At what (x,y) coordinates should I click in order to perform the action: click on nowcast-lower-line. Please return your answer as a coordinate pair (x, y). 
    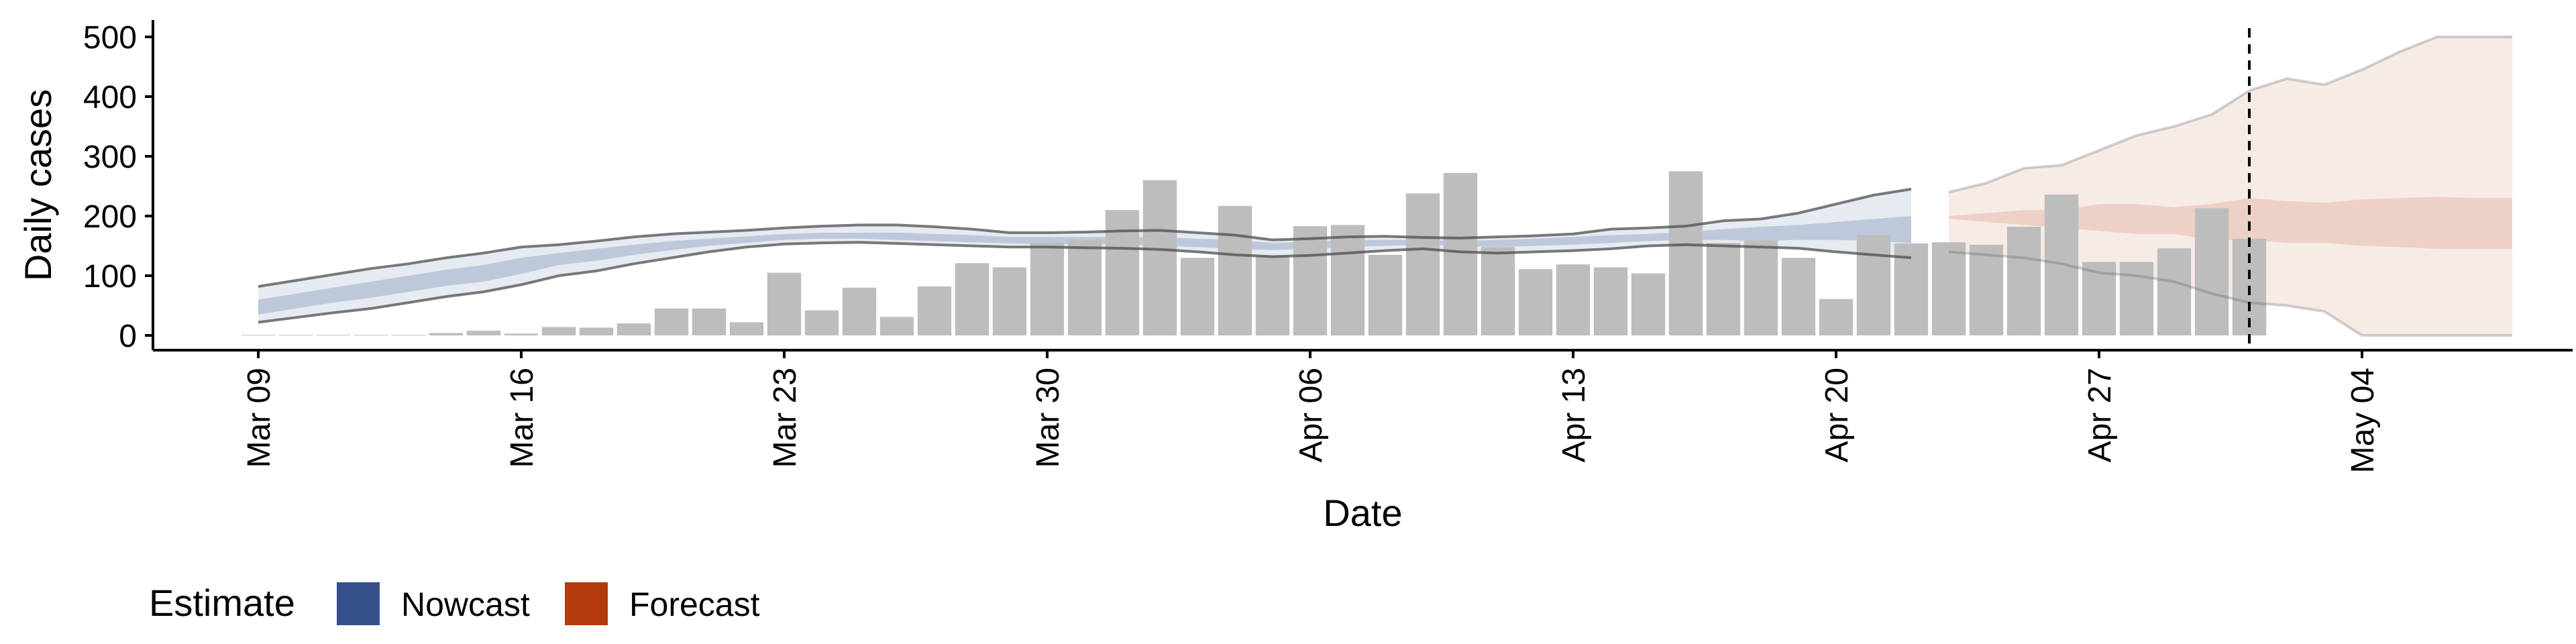
    Looking at the image, I should click on (1085, 282).